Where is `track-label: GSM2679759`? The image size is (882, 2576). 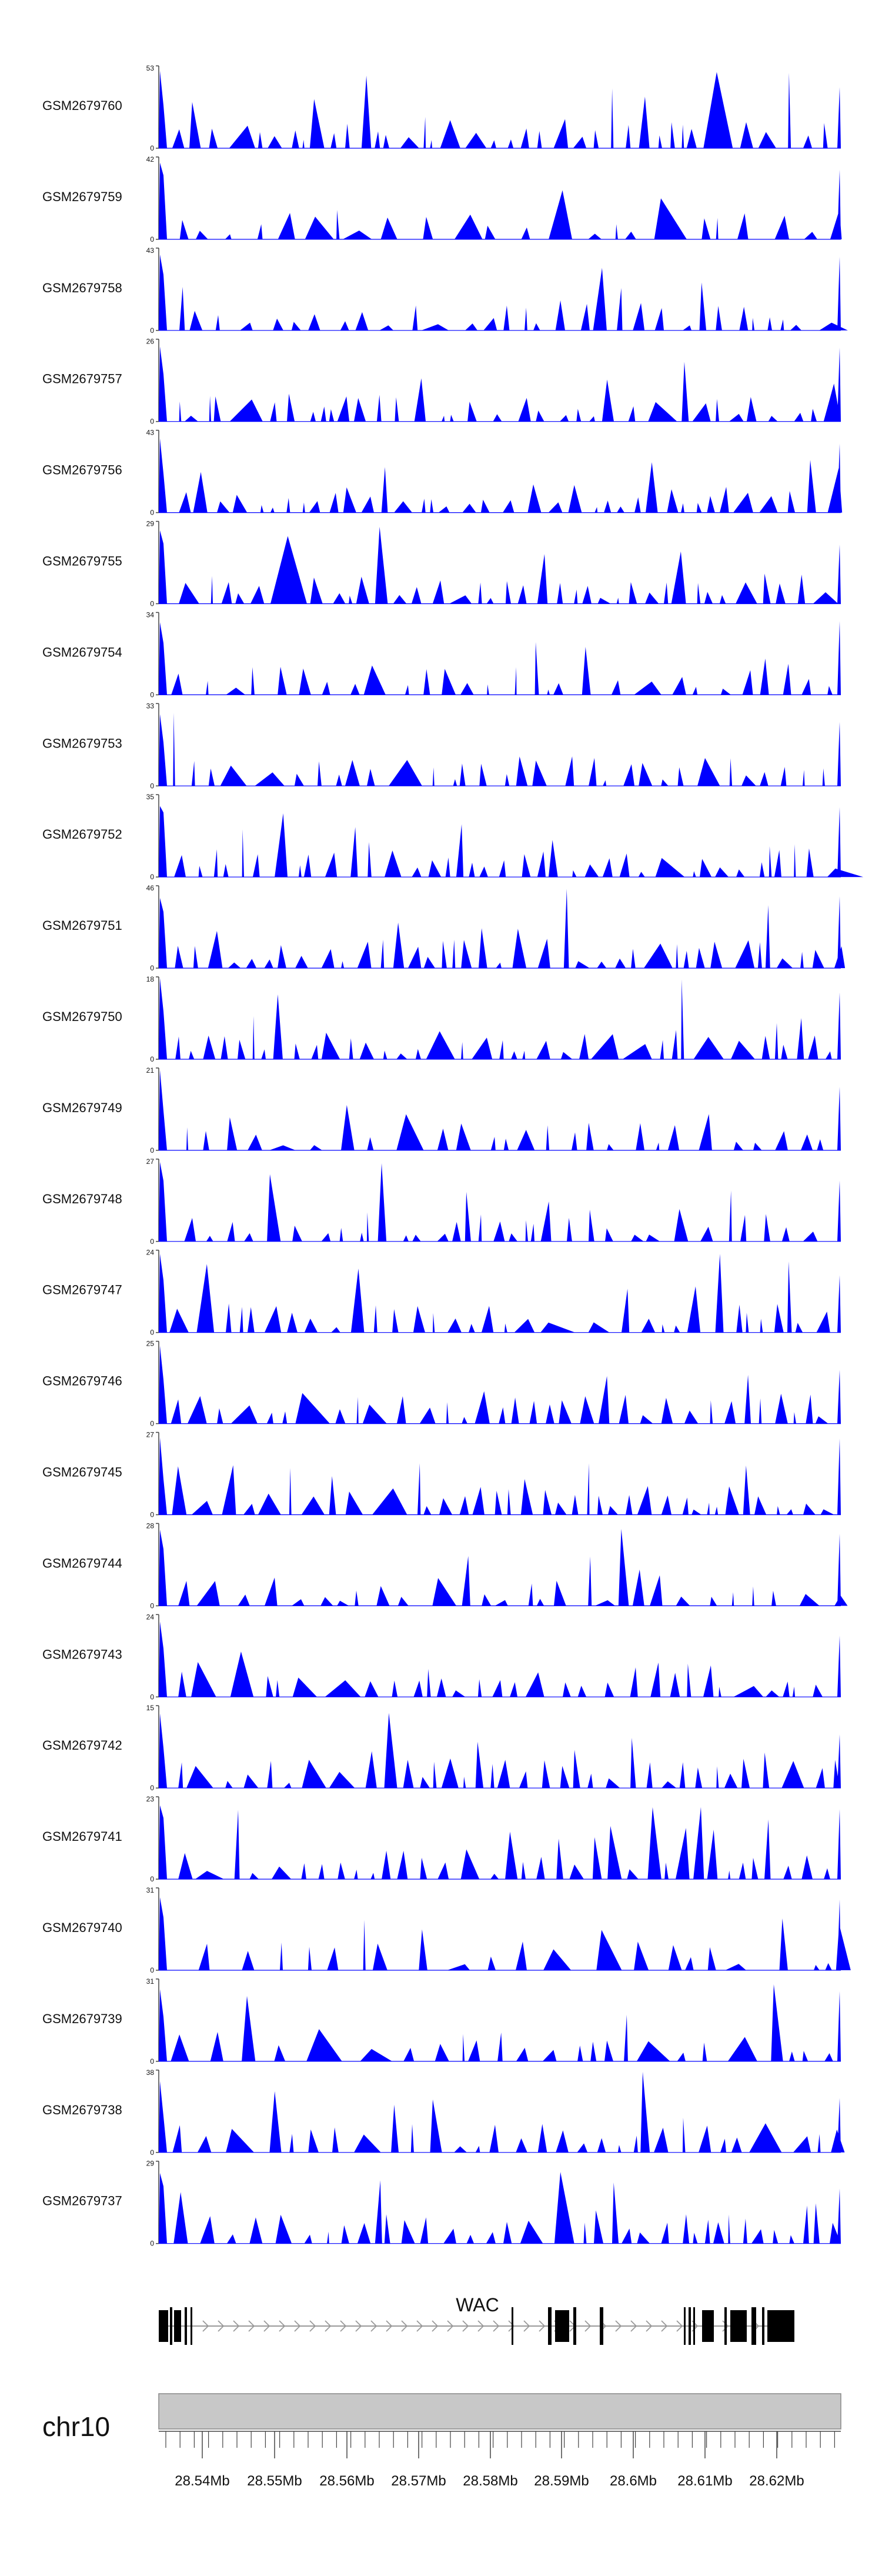
track-label: GSM2679759 is located at coordinates (82, 196).